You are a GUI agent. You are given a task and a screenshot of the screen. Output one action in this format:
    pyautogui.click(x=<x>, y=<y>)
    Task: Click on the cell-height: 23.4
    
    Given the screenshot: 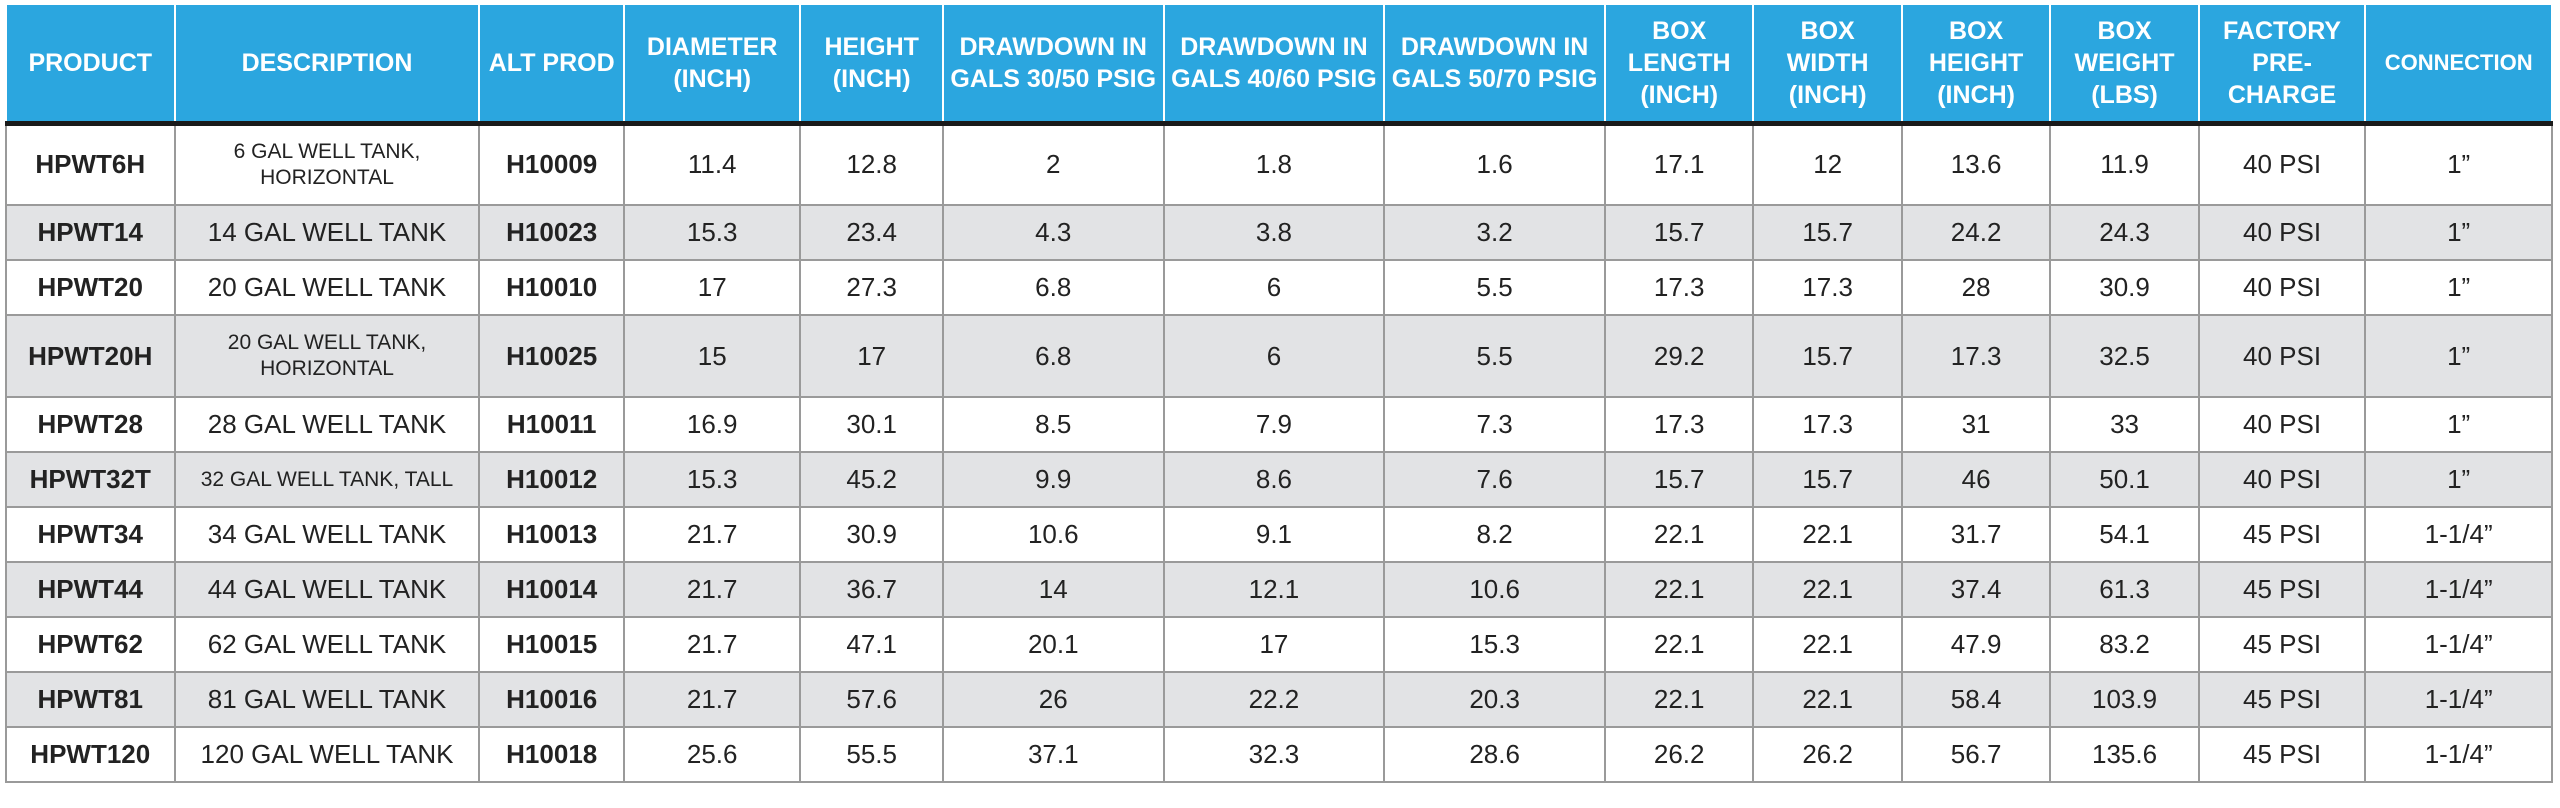 What is the action you would take?
    pyautogui.click(x=871, y=232)
    